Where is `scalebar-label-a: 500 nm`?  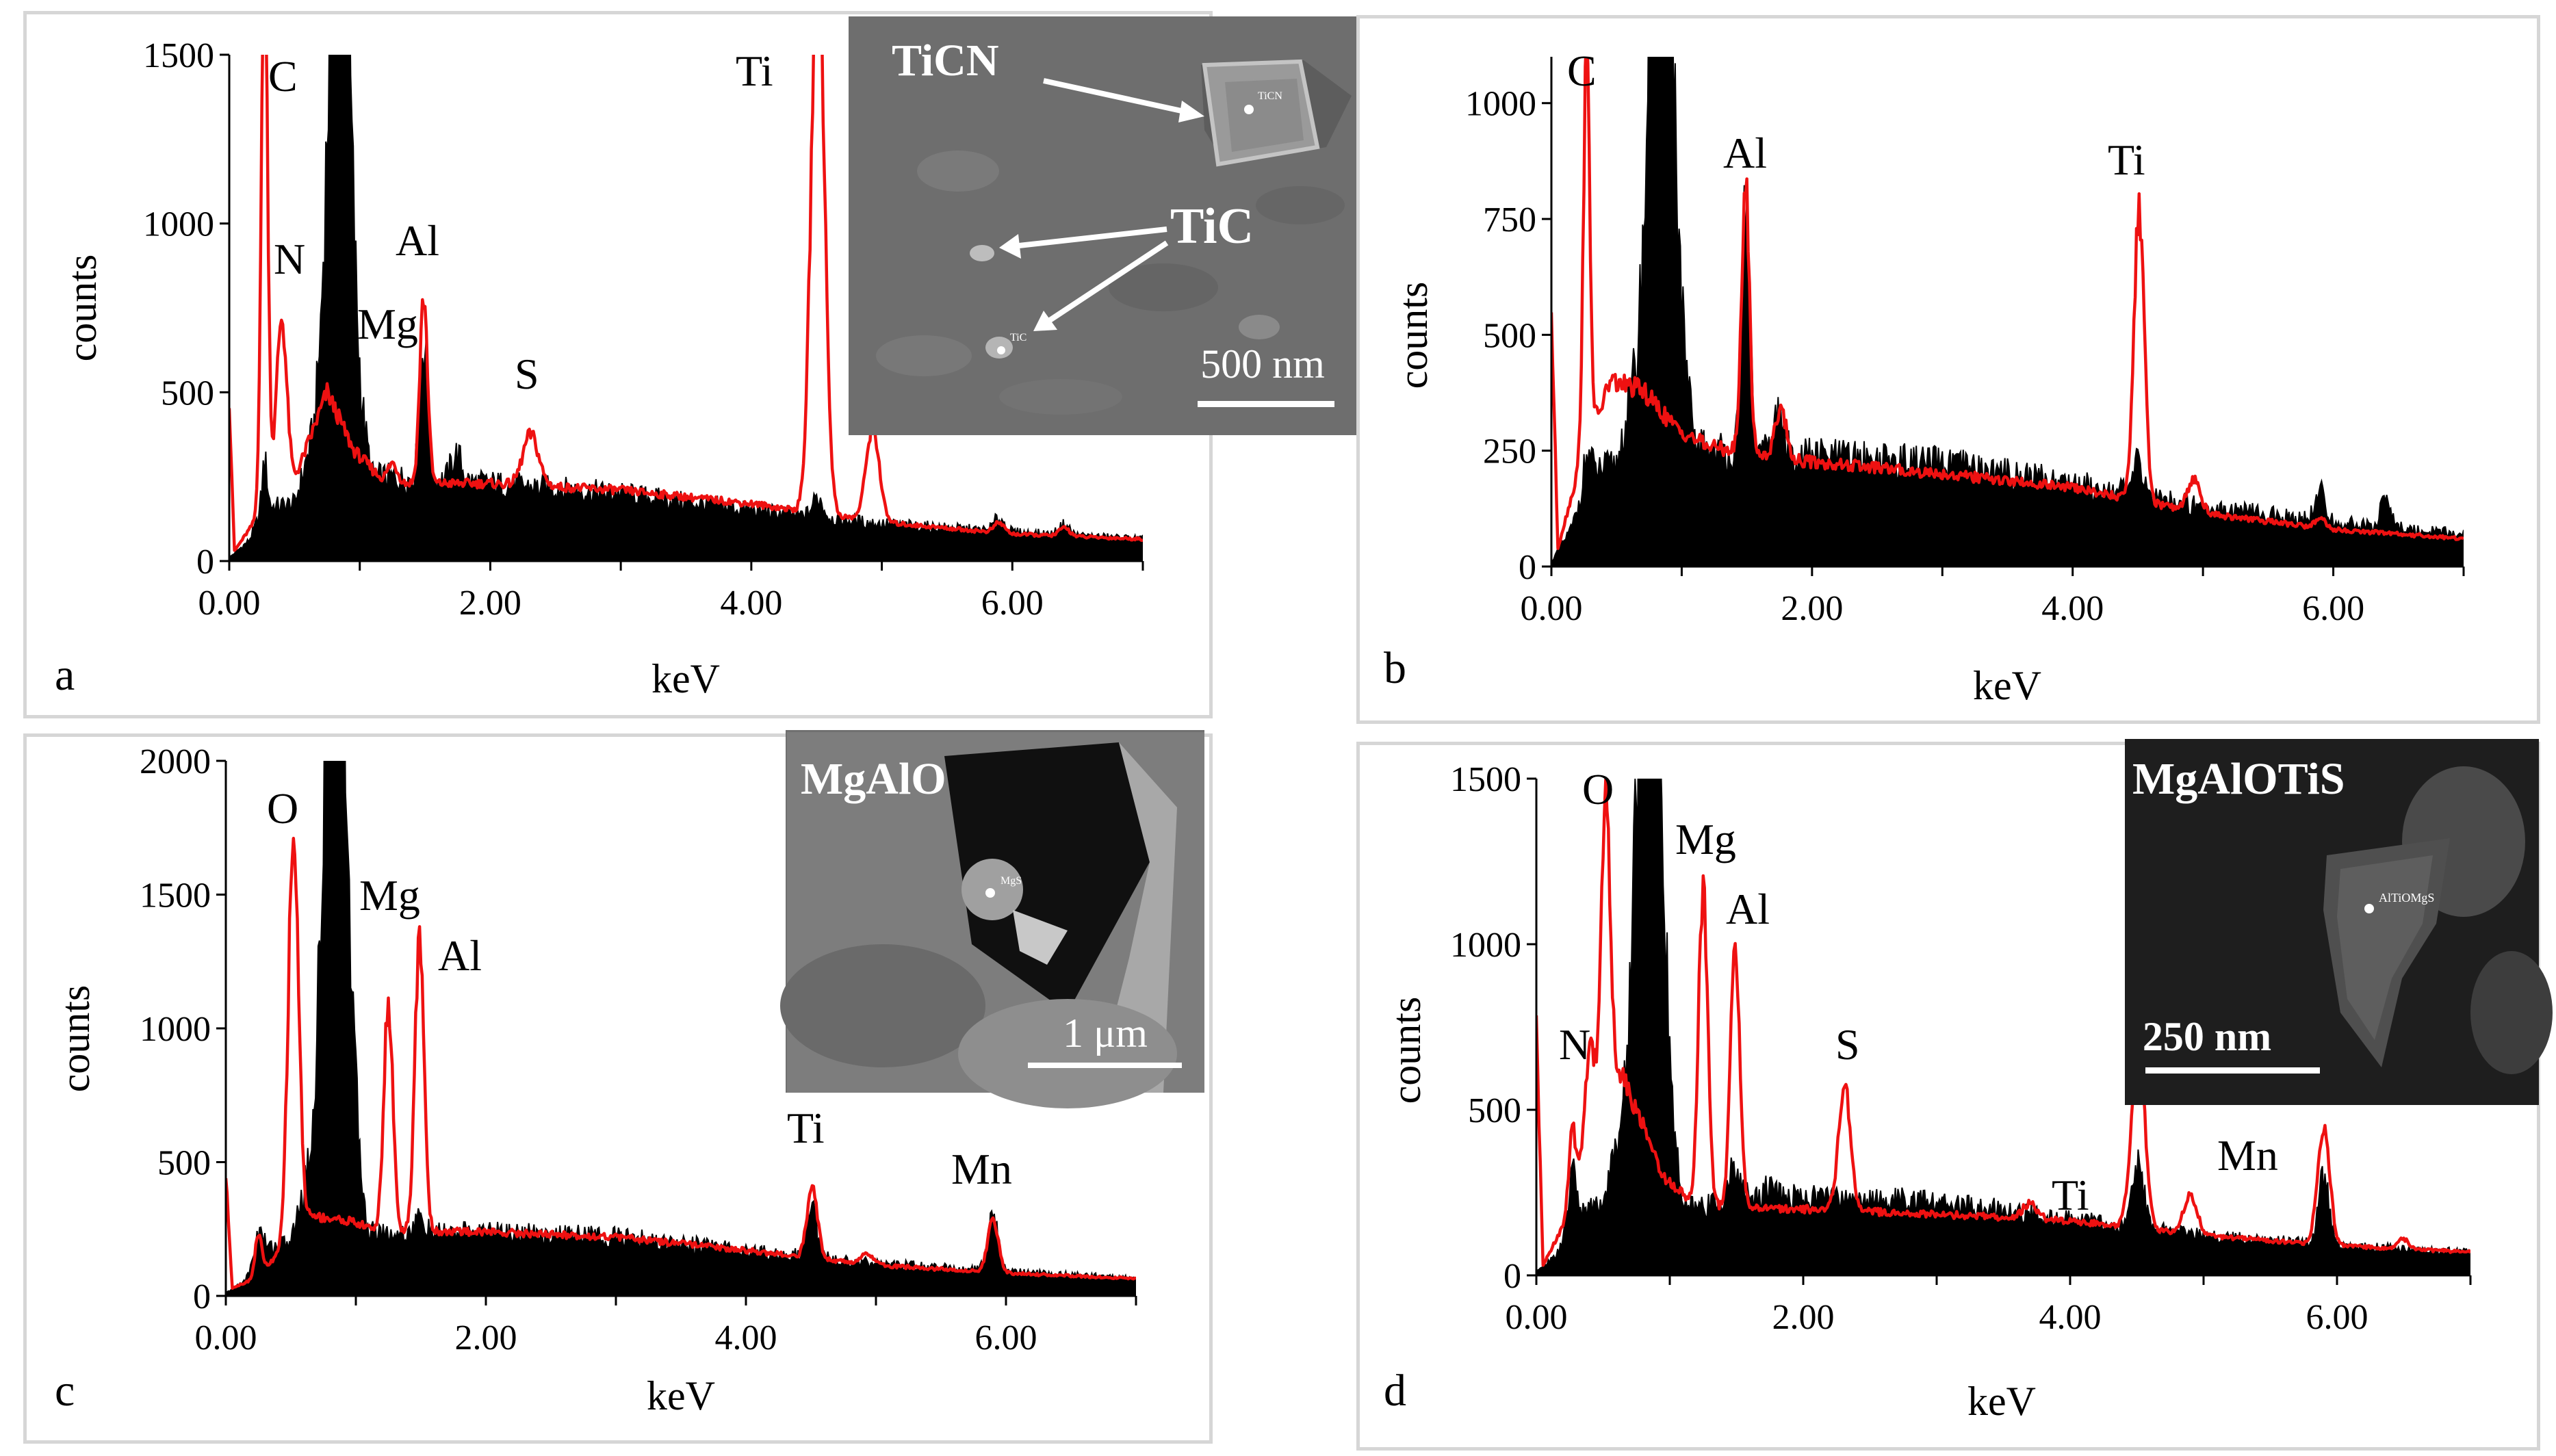
scalebar-label-a: 500 nm is located at coordinates (1262, 364).